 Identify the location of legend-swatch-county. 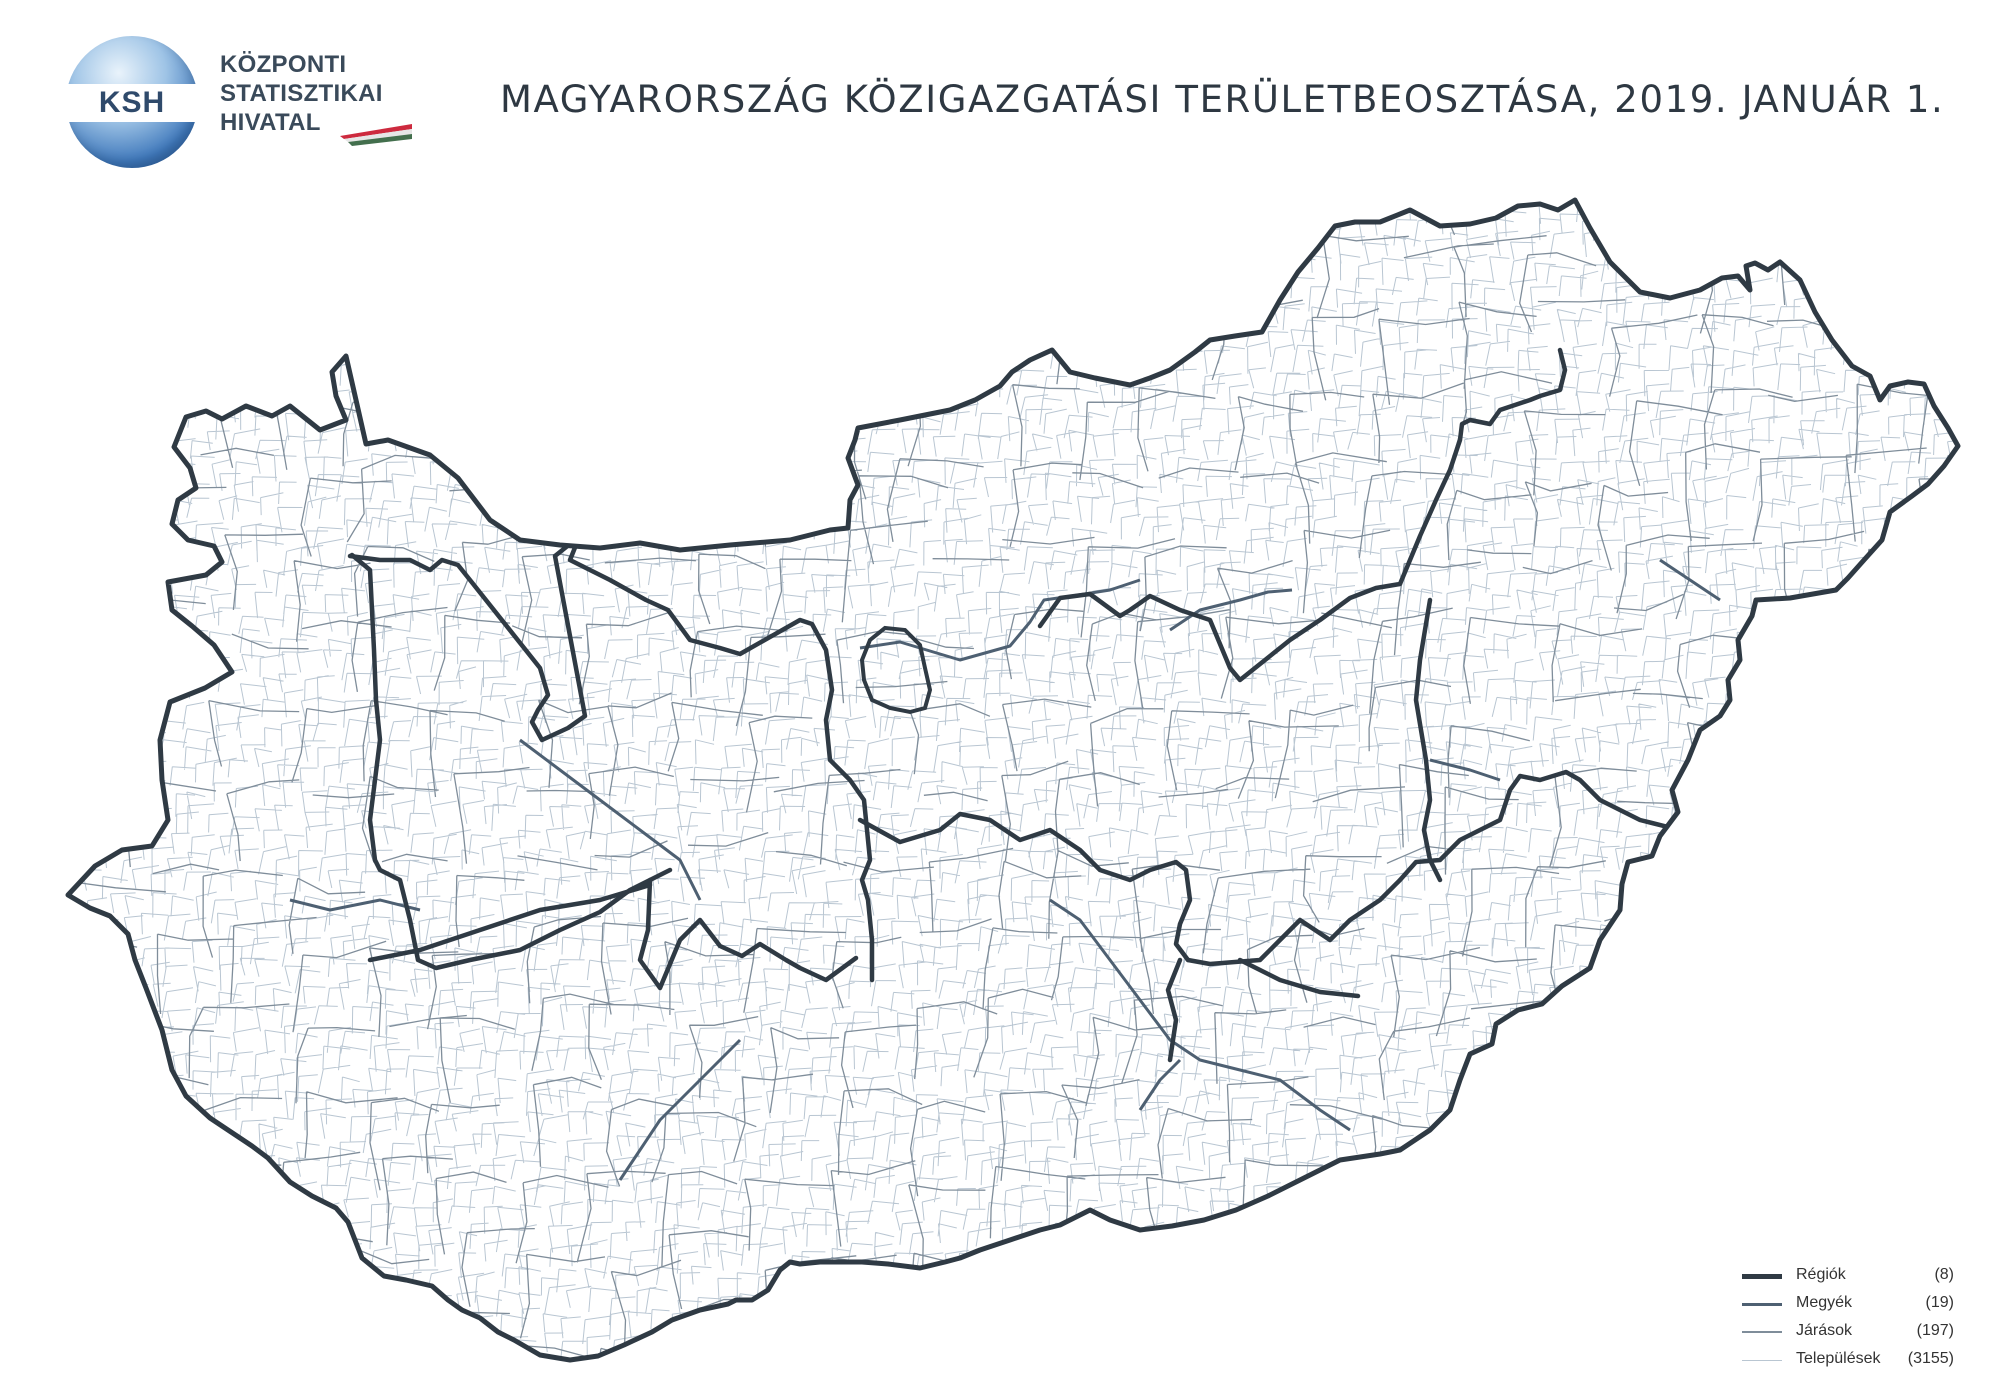
(1762, 1304).